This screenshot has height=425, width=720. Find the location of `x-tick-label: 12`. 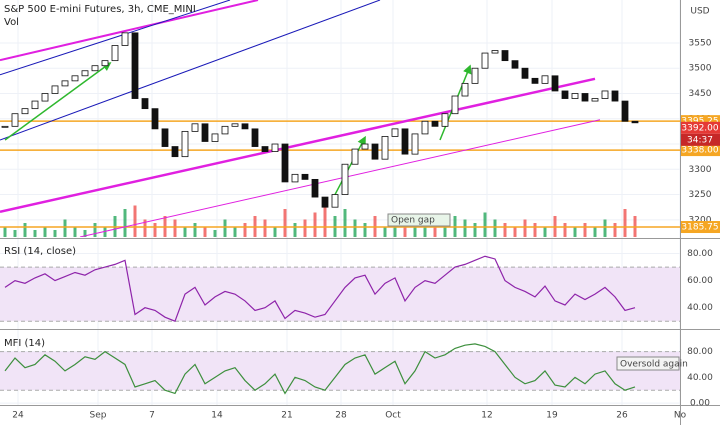

x-tick-label: 12 is located at coordinates (486, 416).